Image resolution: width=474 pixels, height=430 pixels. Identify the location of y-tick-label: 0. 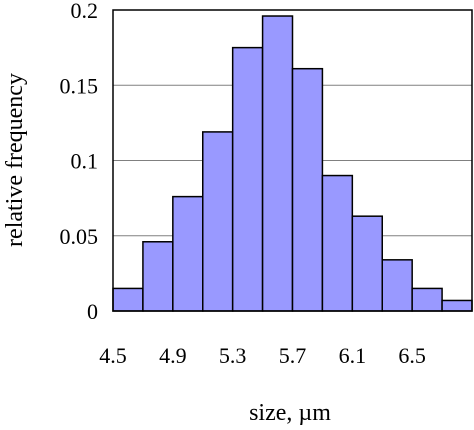
(92, 311).